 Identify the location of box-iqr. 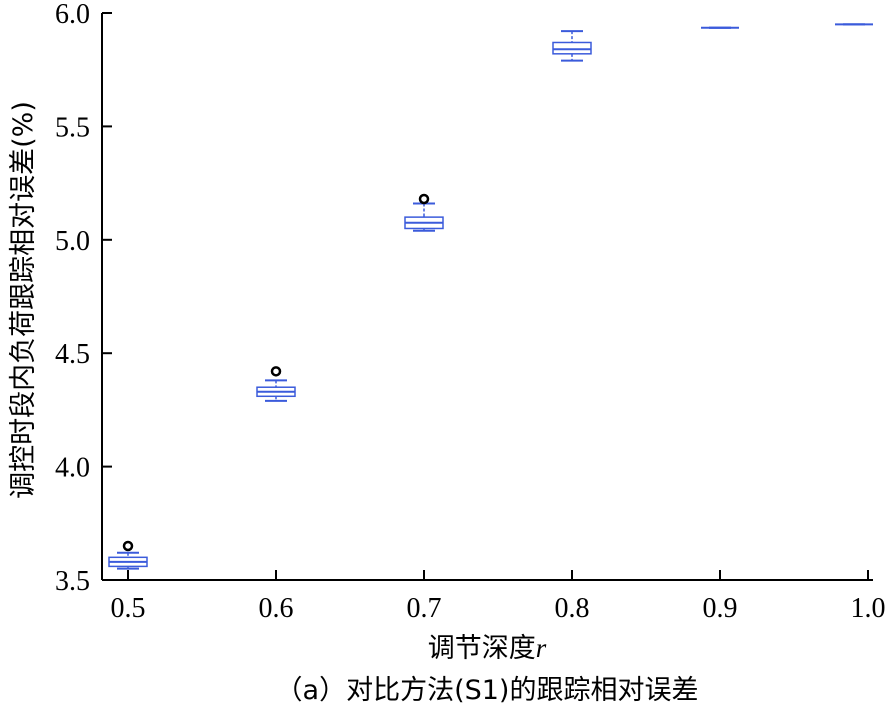
(572, 48).